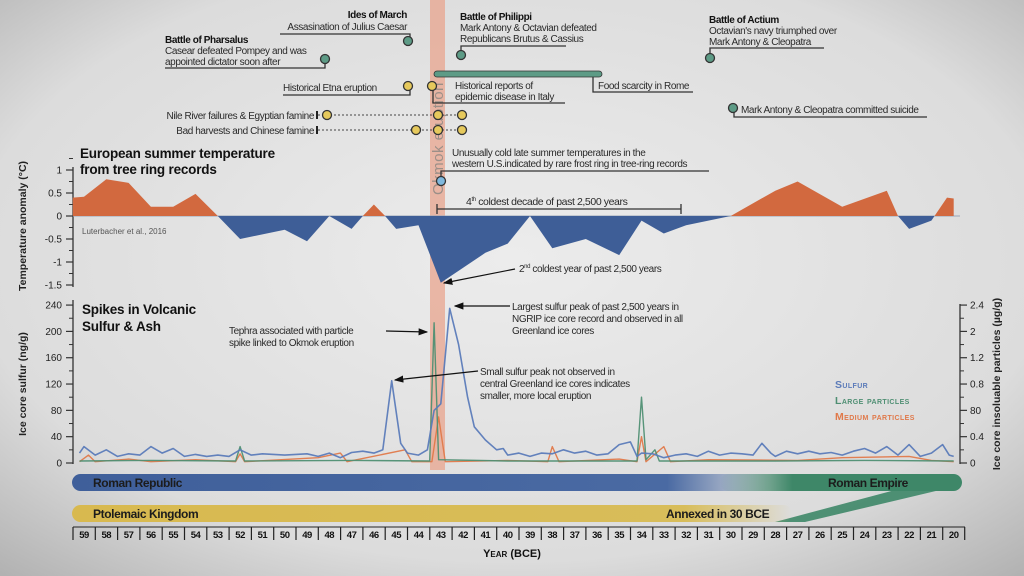 The height and width of the screenshot is (576, 1024). I want to click on y-tick-label: -1, so click(57, 263).